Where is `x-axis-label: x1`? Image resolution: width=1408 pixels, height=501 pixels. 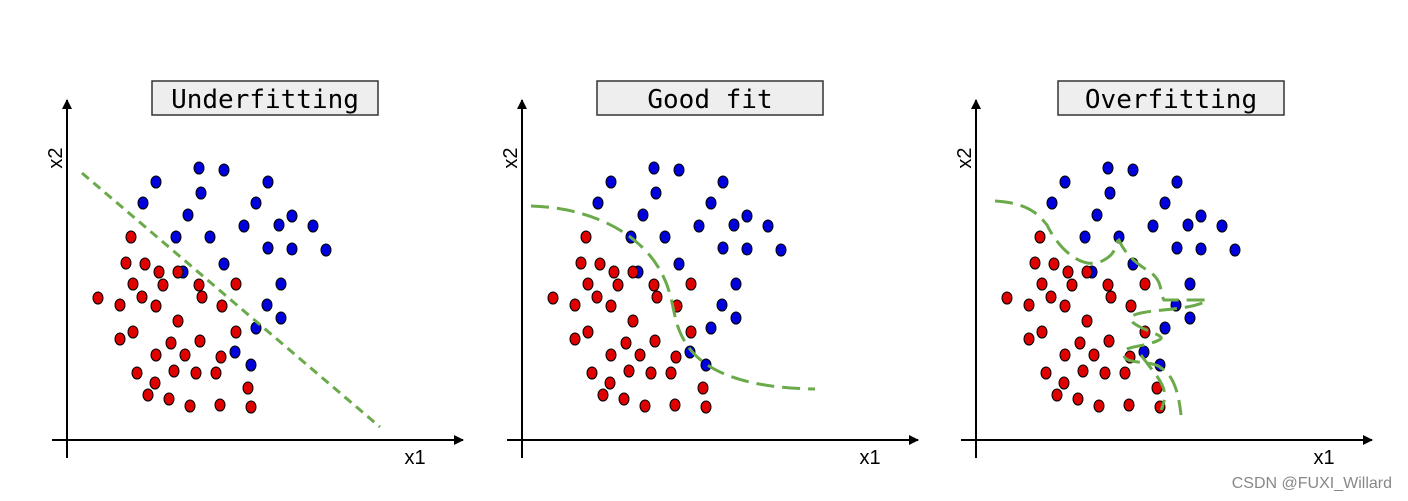 x-axis-label: x1 is located at coordinates (1323, 458).